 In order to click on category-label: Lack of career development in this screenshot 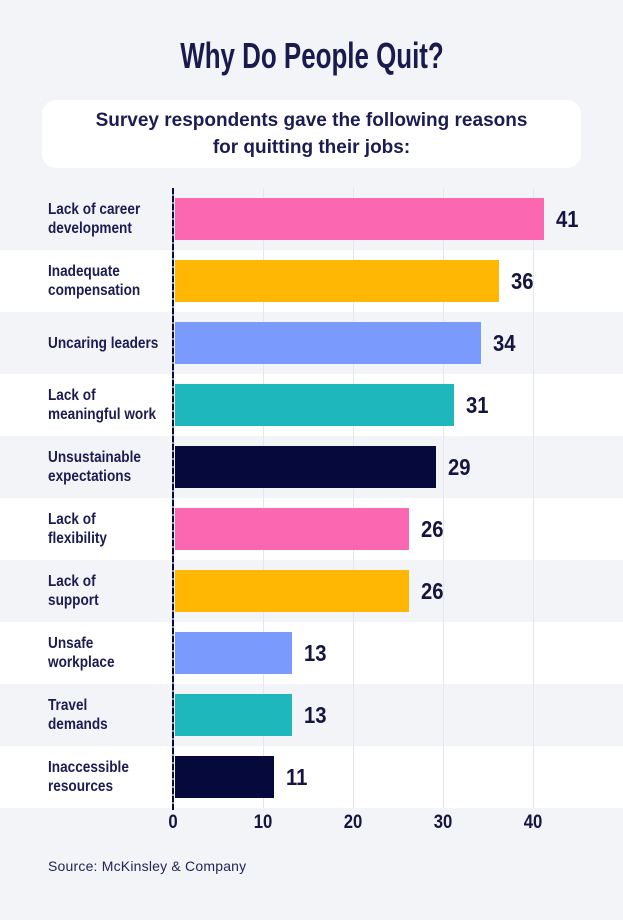, I will do `click(123, 219)`.